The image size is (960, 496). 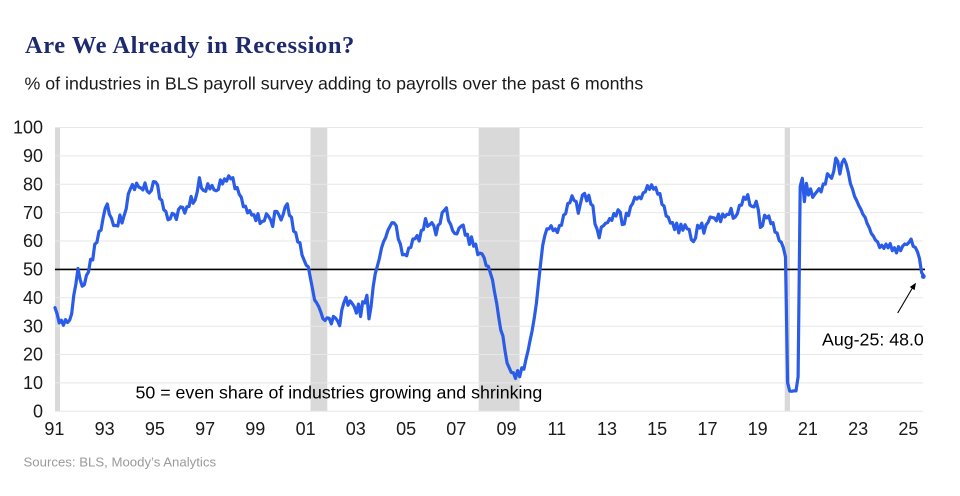 What do you see at coordinates (506, 429) in the screenshot?
I see `svg-text: 09` at bounding box center [506, 429].